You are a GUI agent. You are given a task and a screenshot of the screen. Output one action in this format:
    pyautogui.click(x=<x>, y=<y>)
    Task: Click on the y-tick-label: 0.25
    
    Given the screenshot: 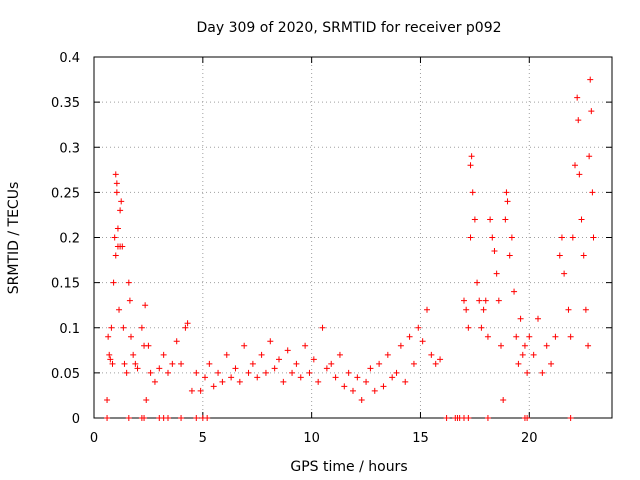 What is the action you would take?
    pyautogui.click(x=65, y=193)
    